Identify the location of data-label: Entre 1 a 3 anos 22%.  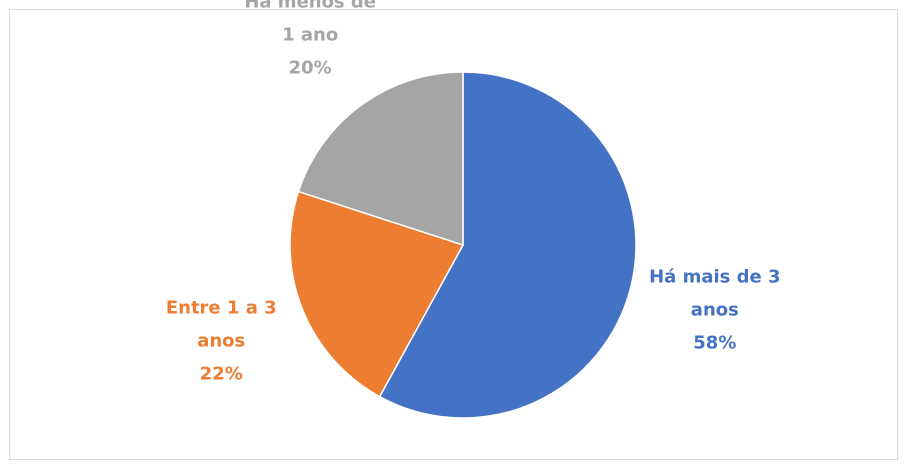
(221, 340).